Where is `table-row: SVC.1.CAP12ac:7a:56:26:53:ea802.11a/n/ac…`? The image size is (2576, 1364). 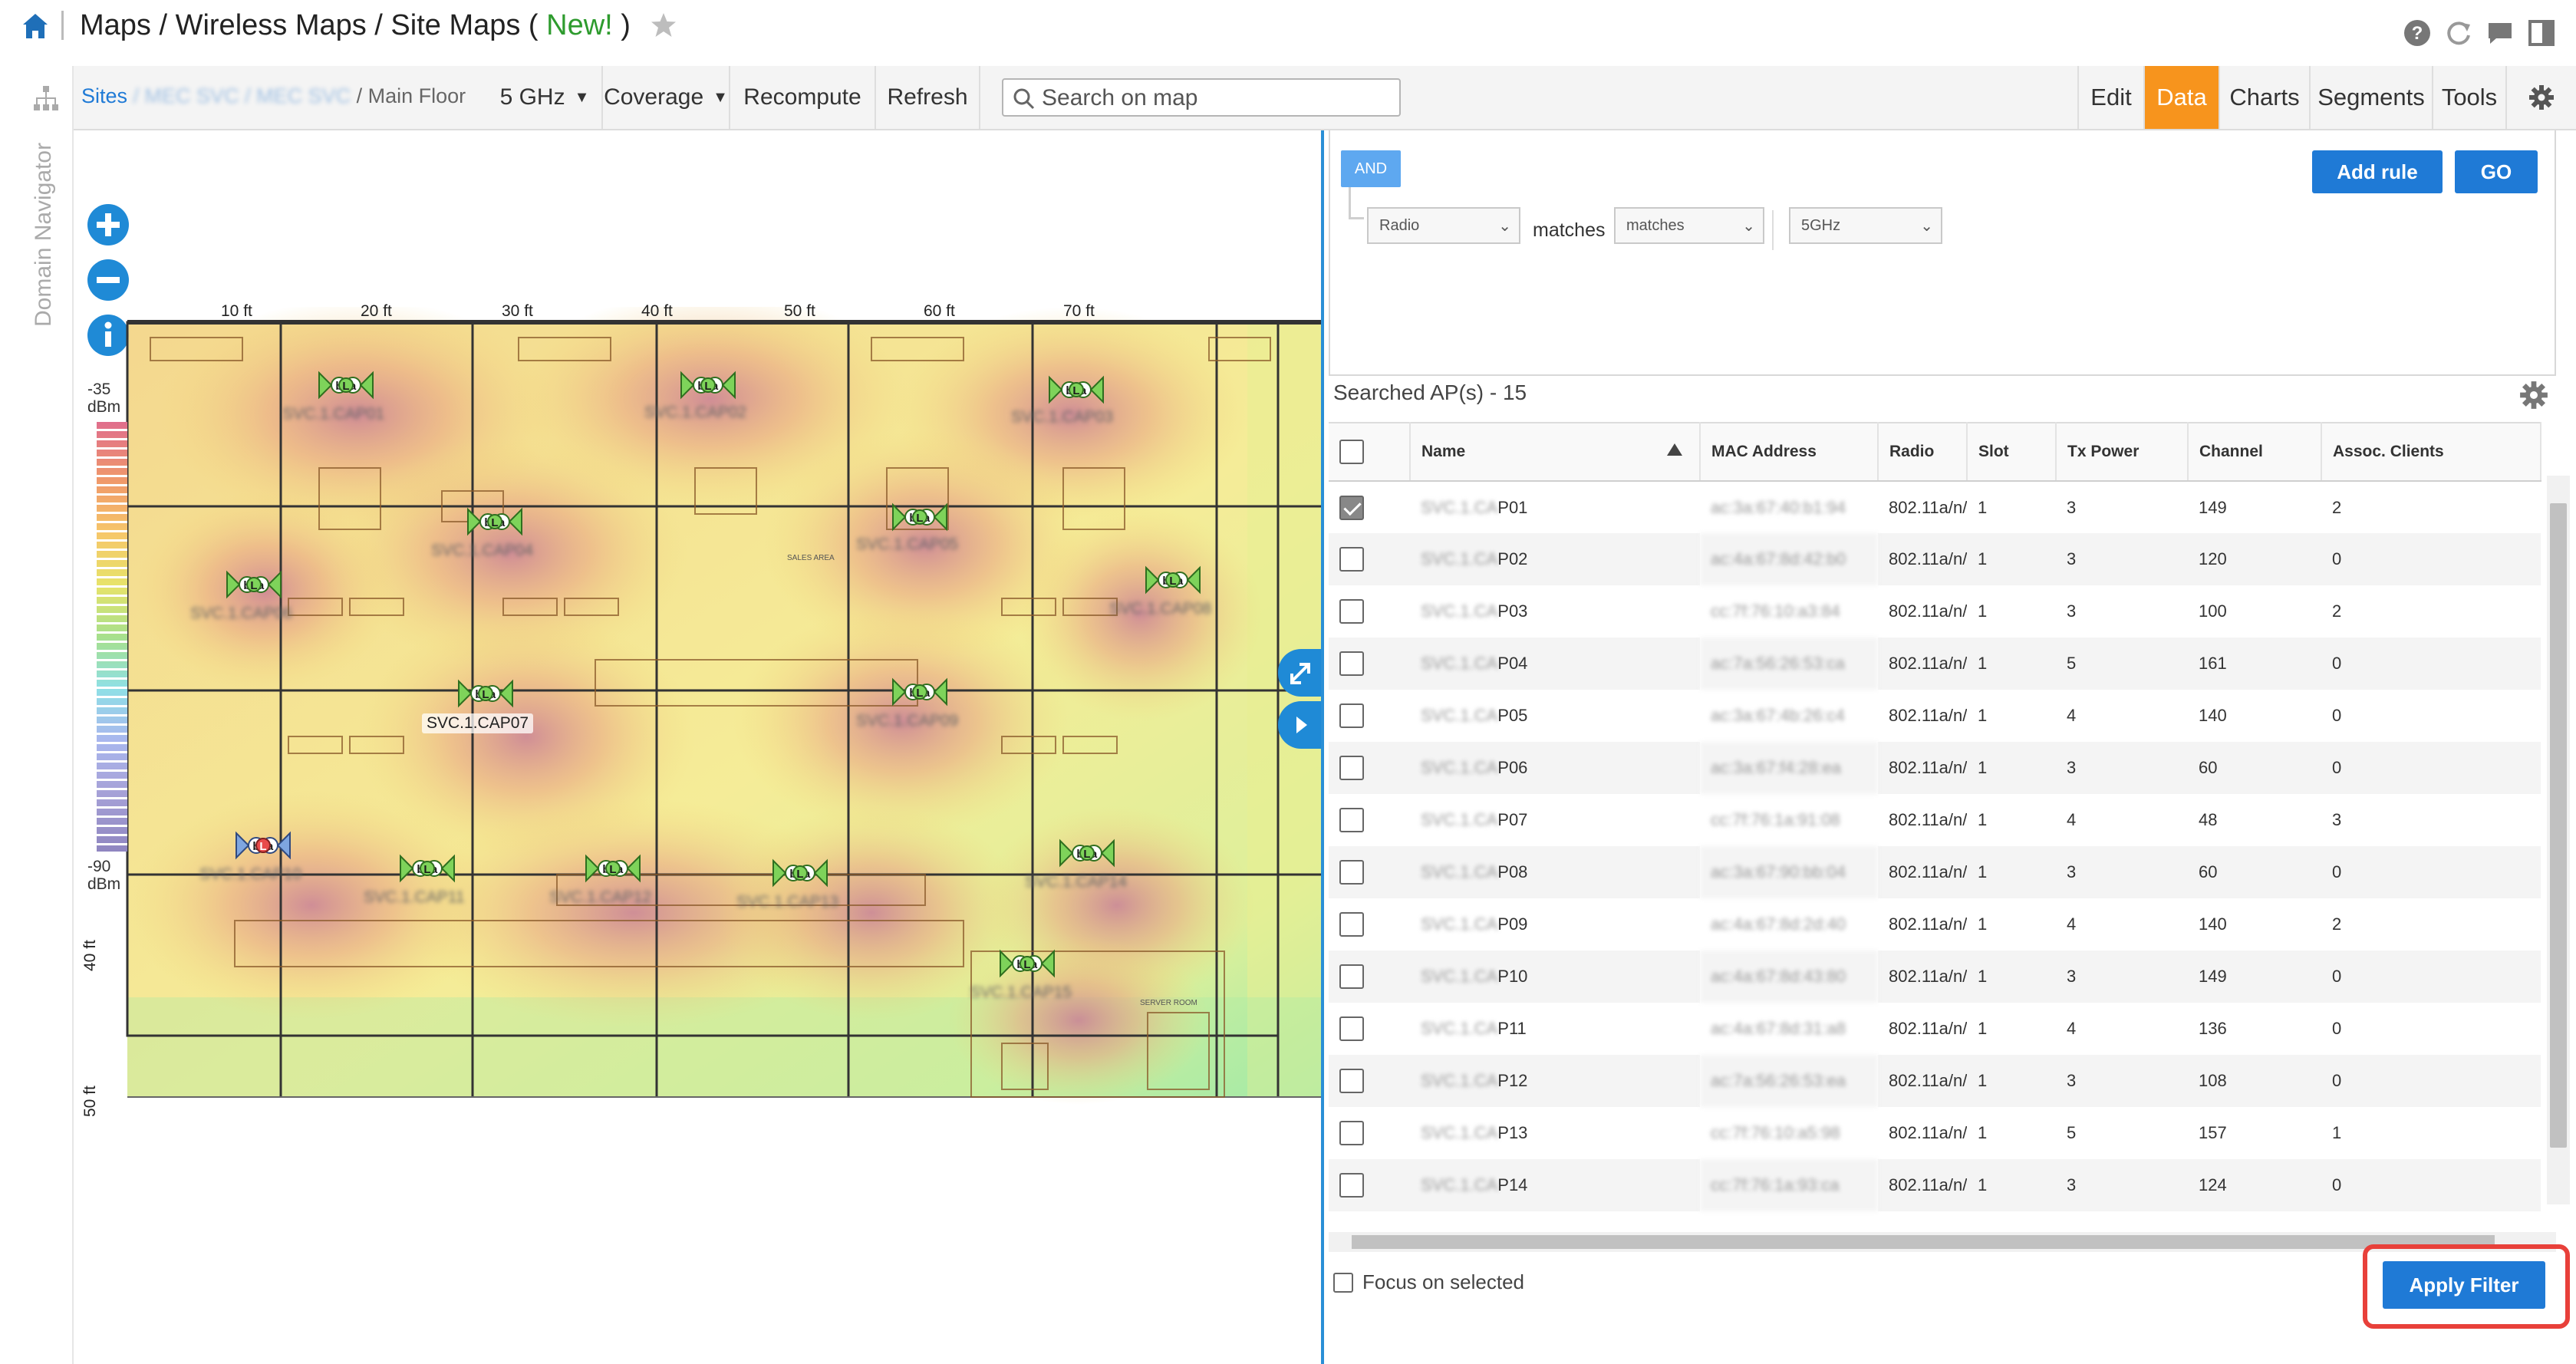
table-row: SVC.1.CAP12ac:7a:56:26:53:ea802.11a/n/ac… is located at coordinates (1935, 1081).